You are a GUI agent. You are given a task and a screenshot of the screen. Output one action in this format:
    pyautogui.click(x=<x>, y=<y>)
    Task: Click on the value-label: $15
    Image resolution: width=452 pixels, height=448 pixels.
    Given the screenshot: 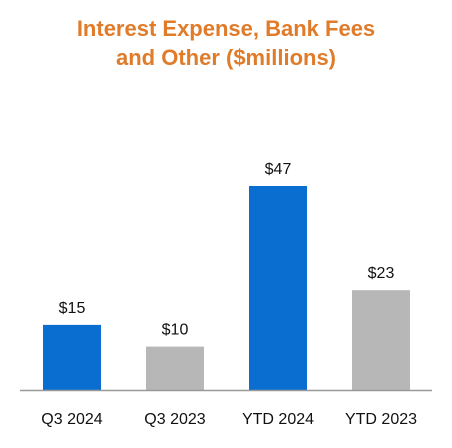 What is the action you would take?
    pyautogui.click(x=72, y=308)
    